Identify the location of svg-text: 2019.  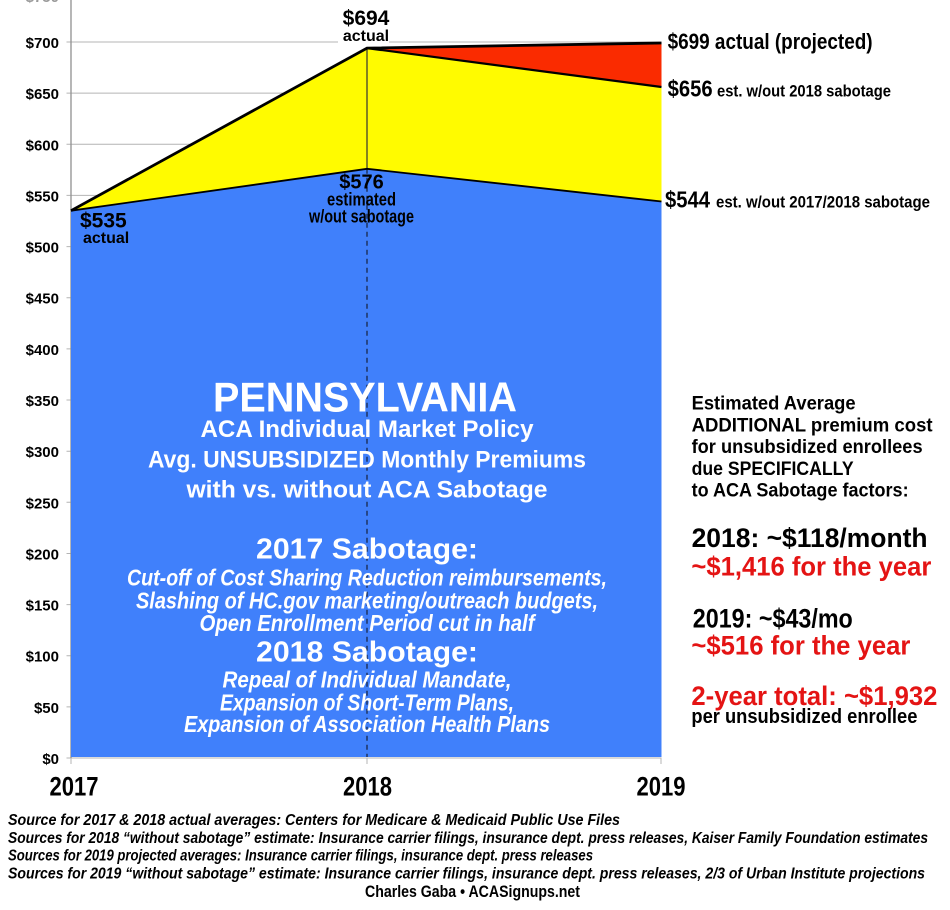
(661, 787).